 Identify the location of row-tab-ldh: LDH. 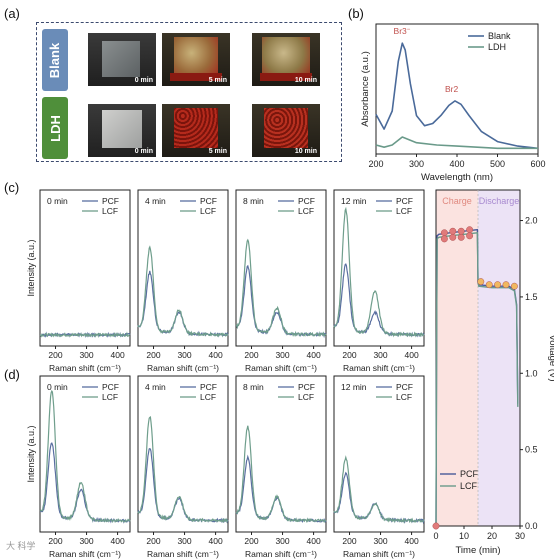
(55, 128).